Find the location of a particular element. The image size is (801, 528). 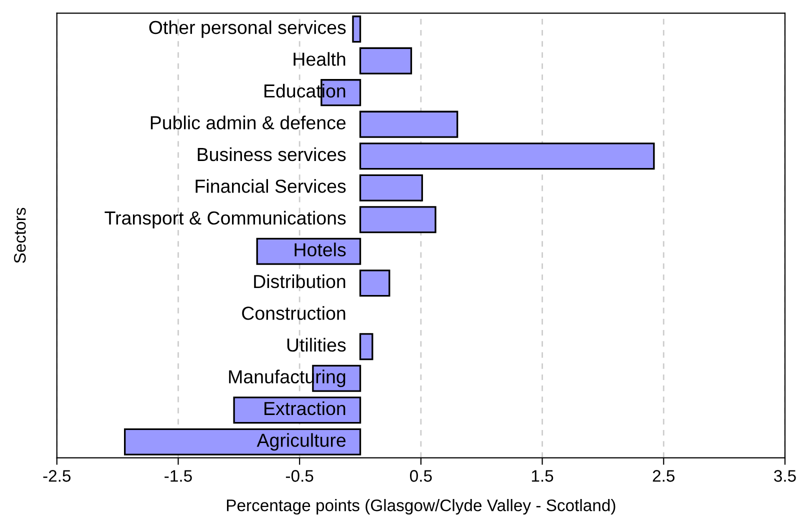

x-tick-label: -1.5 is located at coordinates (178, 476).